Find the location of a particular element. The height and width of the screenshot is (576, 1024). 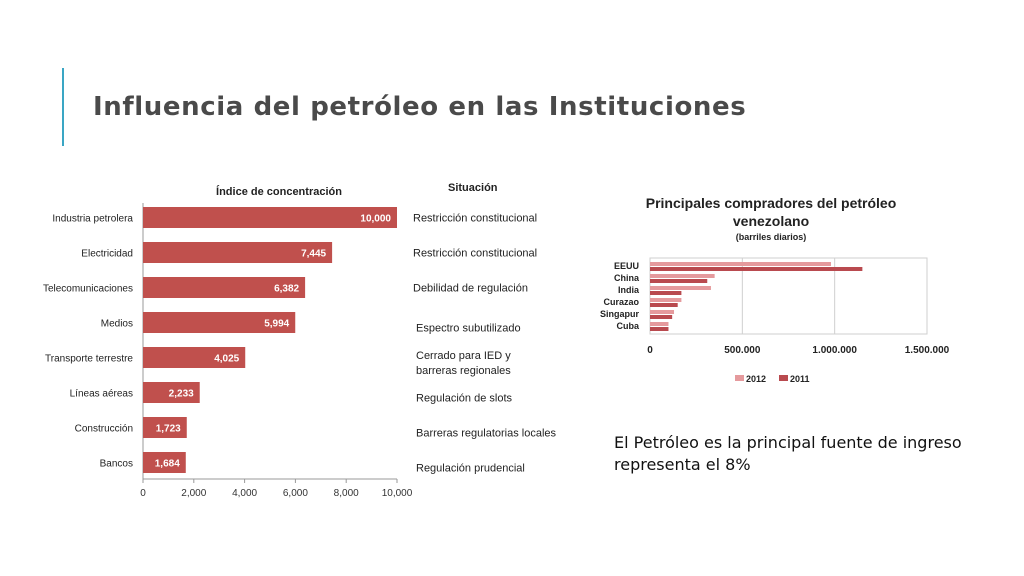

chart2-title-line-2: venezolano is located at coordinates (771, 221).